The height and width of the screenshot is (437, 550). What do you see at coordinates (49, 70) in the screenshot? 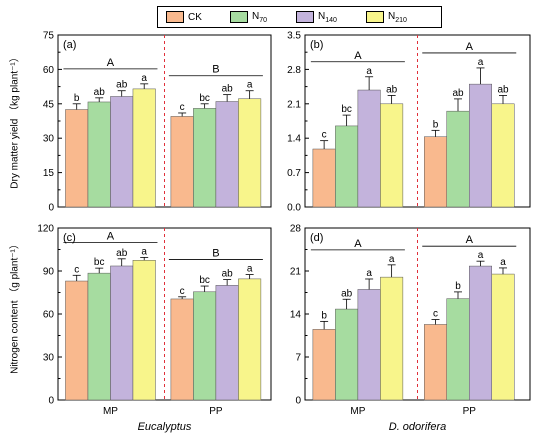
I see `y-tick-label: 60` at bounding box center [49, 70].